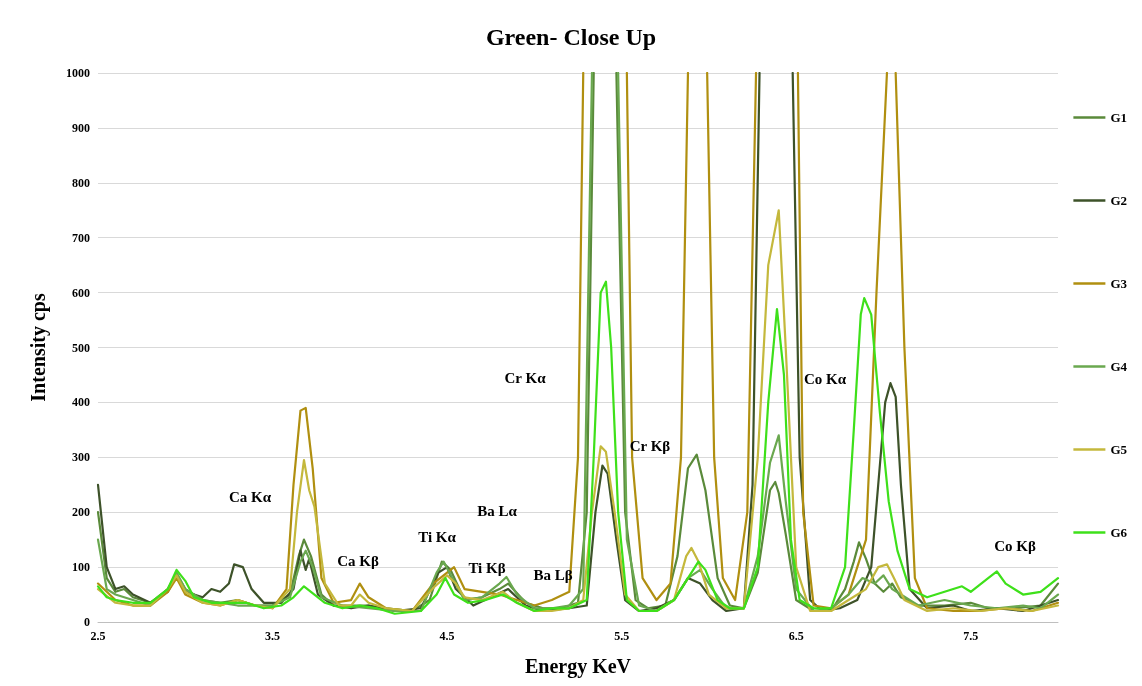 This screenshot has height=686, width=1142. Describe the element at coordinates (487, 568) in the screenshot. I see `annotation: Ti Kβ` at that location.